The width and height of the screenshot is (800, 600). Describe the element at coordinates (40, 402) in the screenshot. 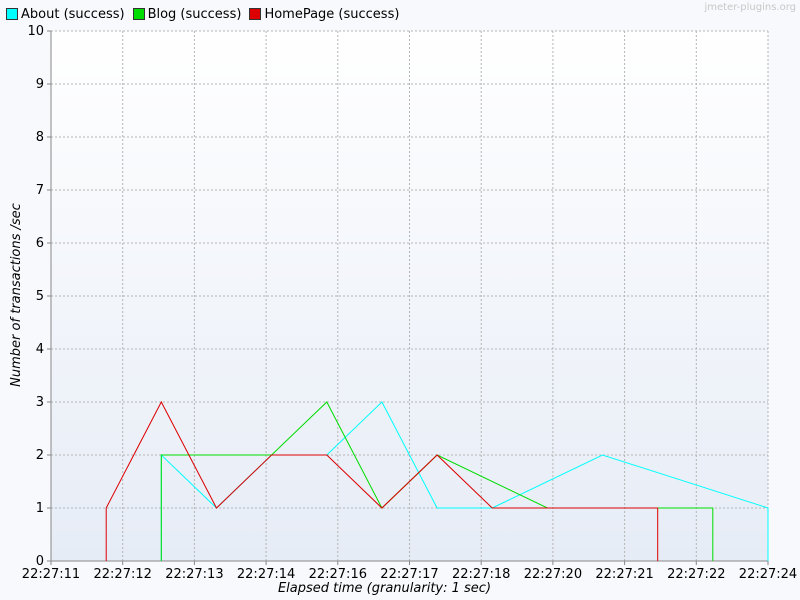

I see `y-tick-label: 3` at that location.